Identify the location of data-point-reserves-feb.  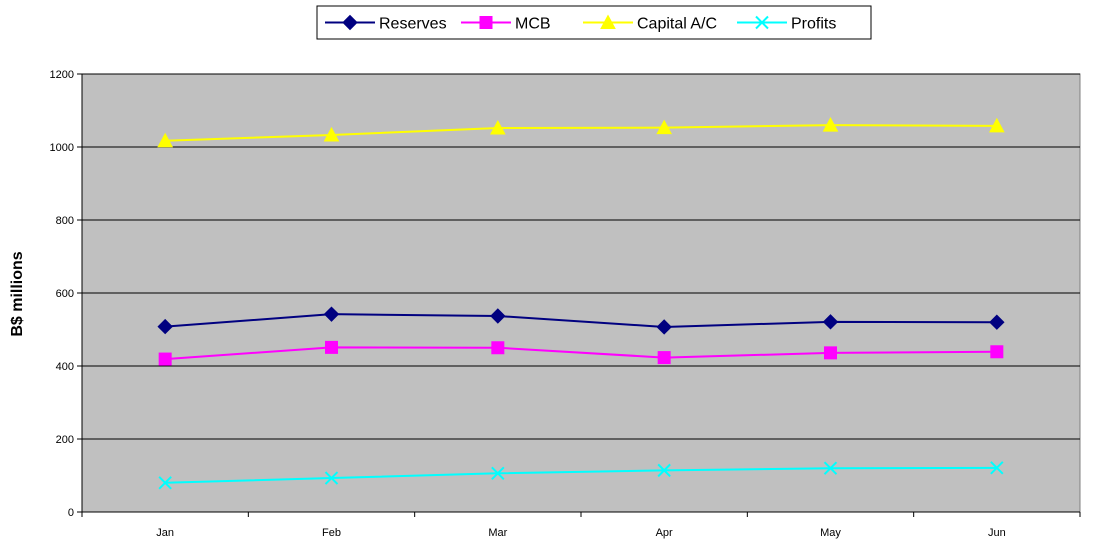
(331, 314).